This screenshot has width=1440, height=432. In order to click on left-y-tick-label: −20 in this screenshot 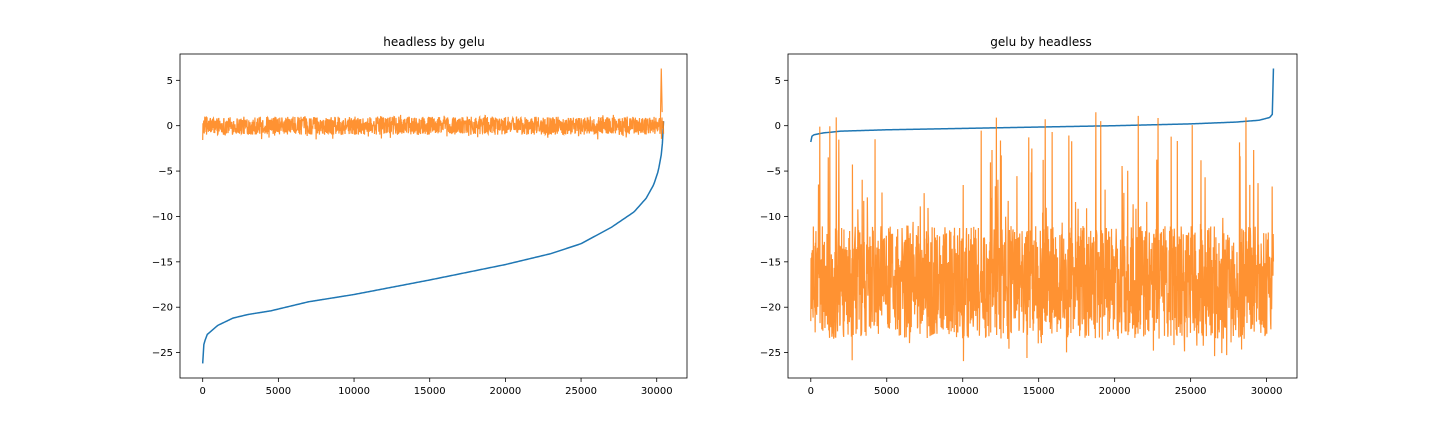, I will do `click(162, 308)`.